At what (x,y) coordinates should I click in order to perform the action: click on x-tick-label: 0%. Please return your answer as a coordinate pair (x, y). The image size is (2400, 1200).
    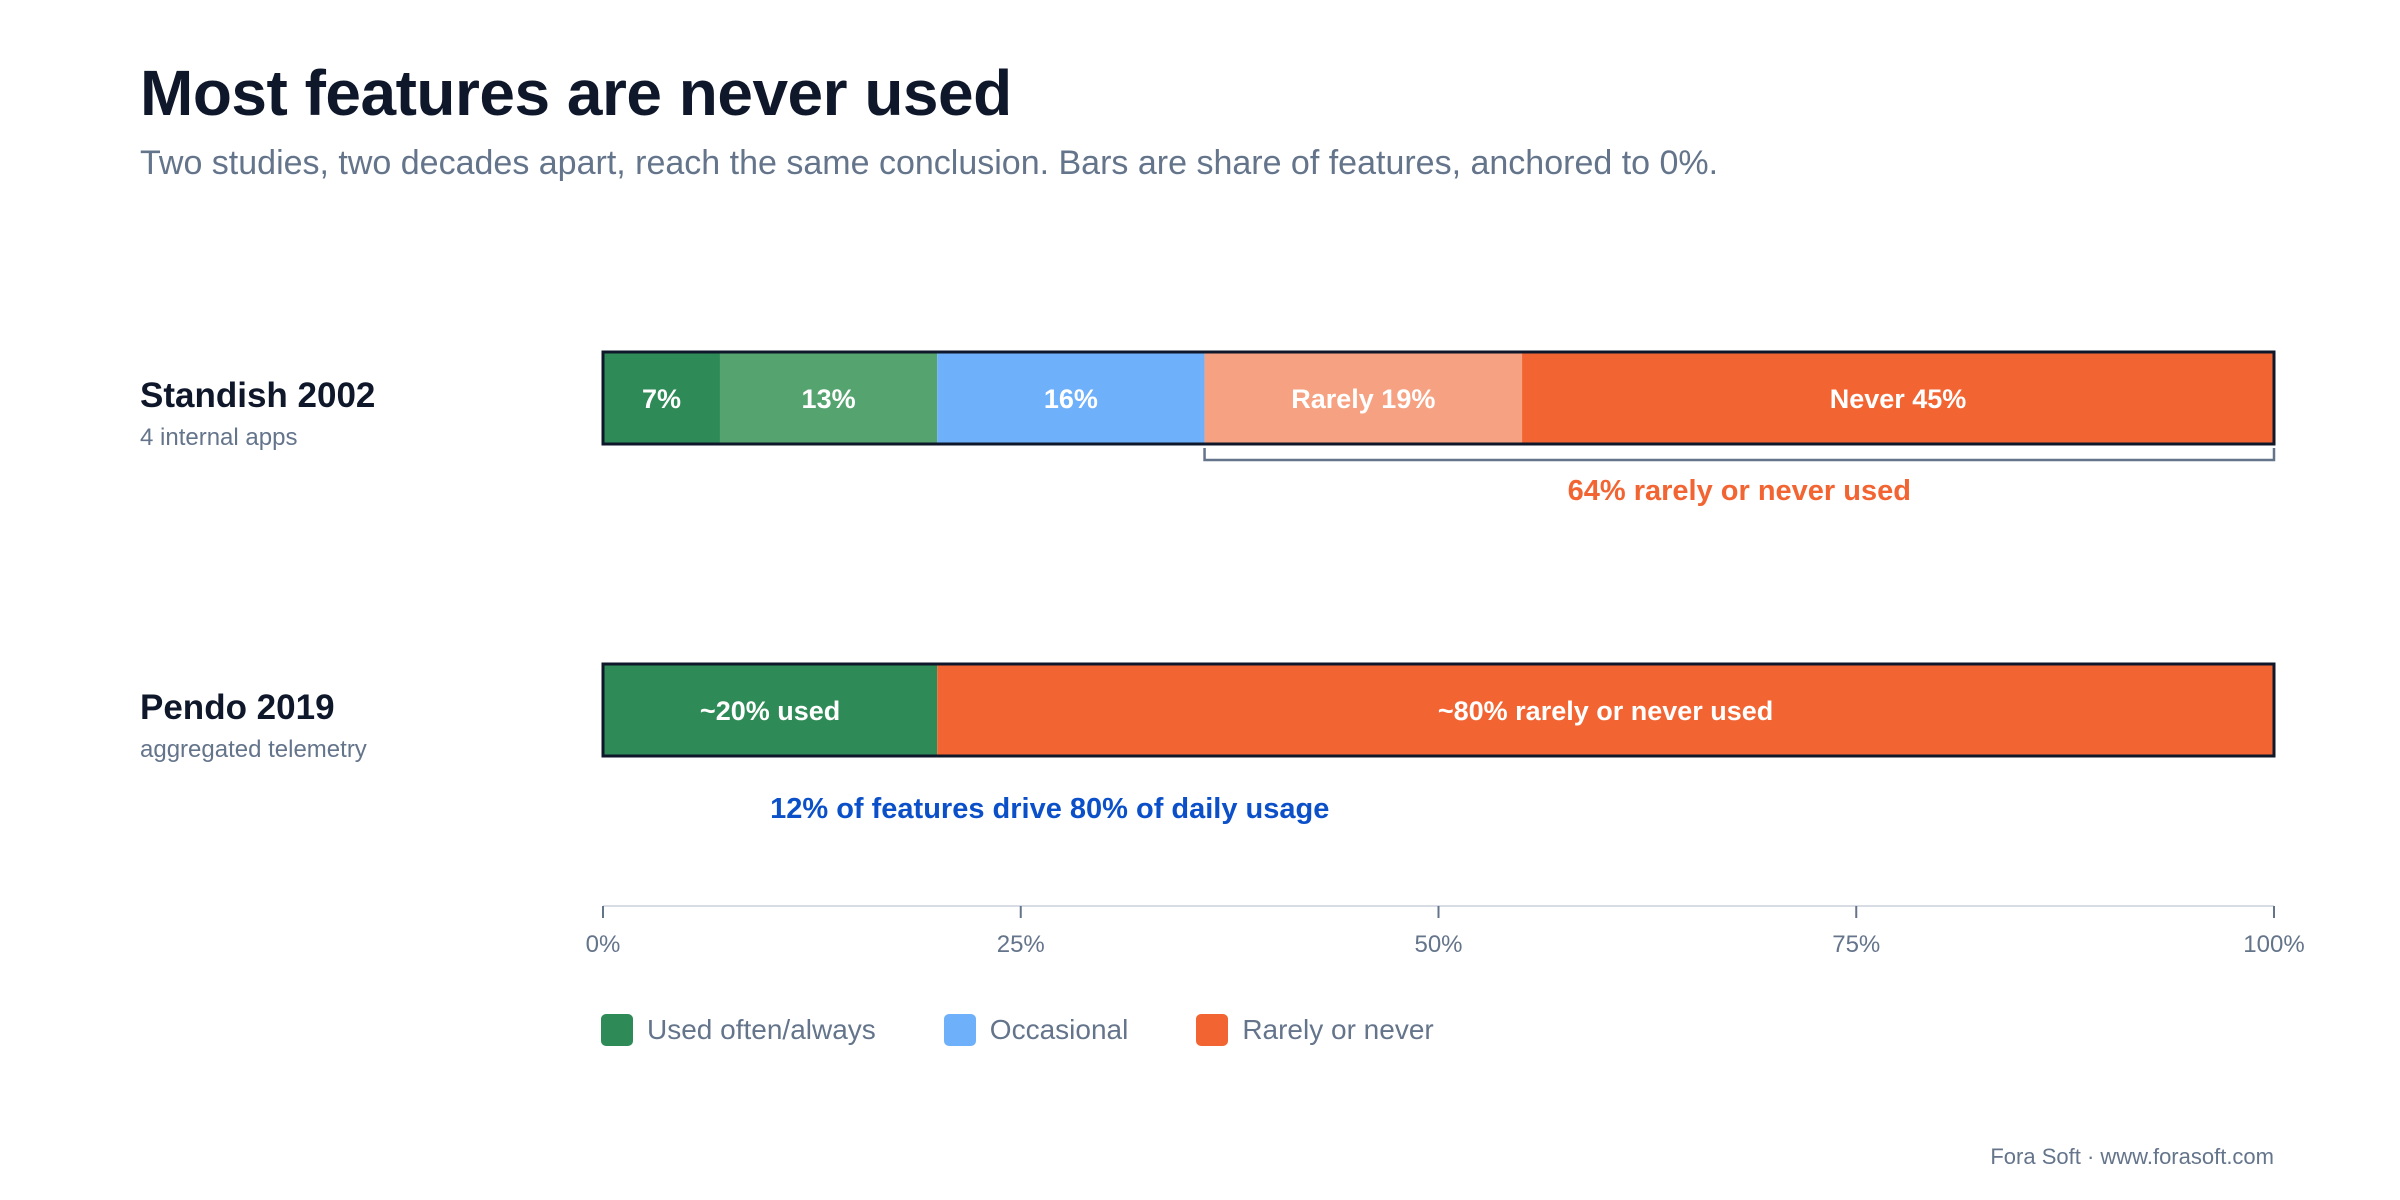
    Looking at the image, I should click on (603, 944).